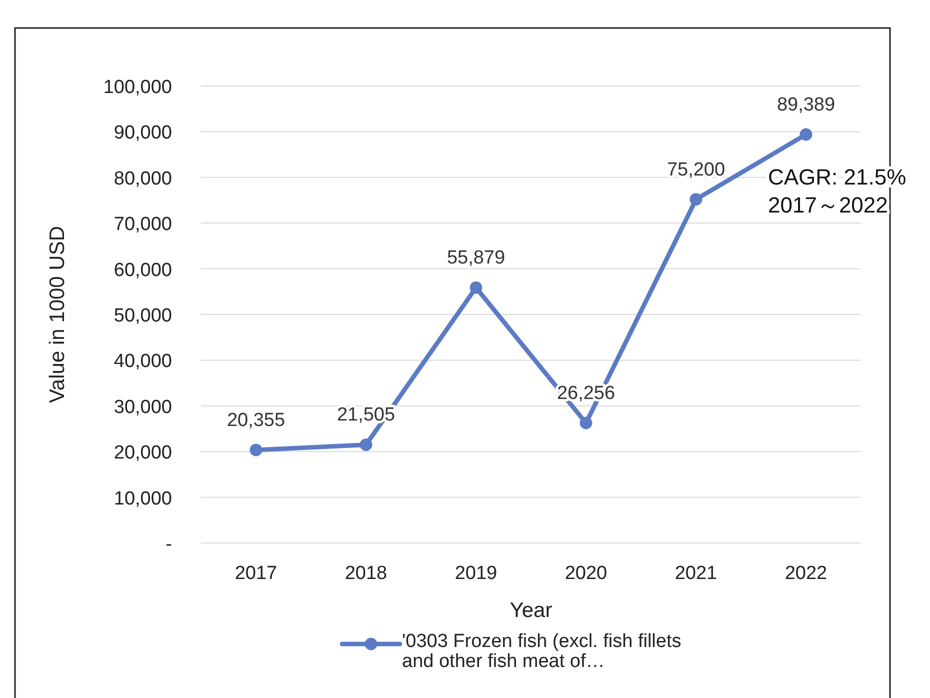  What do you see at coordinates (696, 169) in the screenshot?
I see `text: 75,200` at bounding box center [696, 169].